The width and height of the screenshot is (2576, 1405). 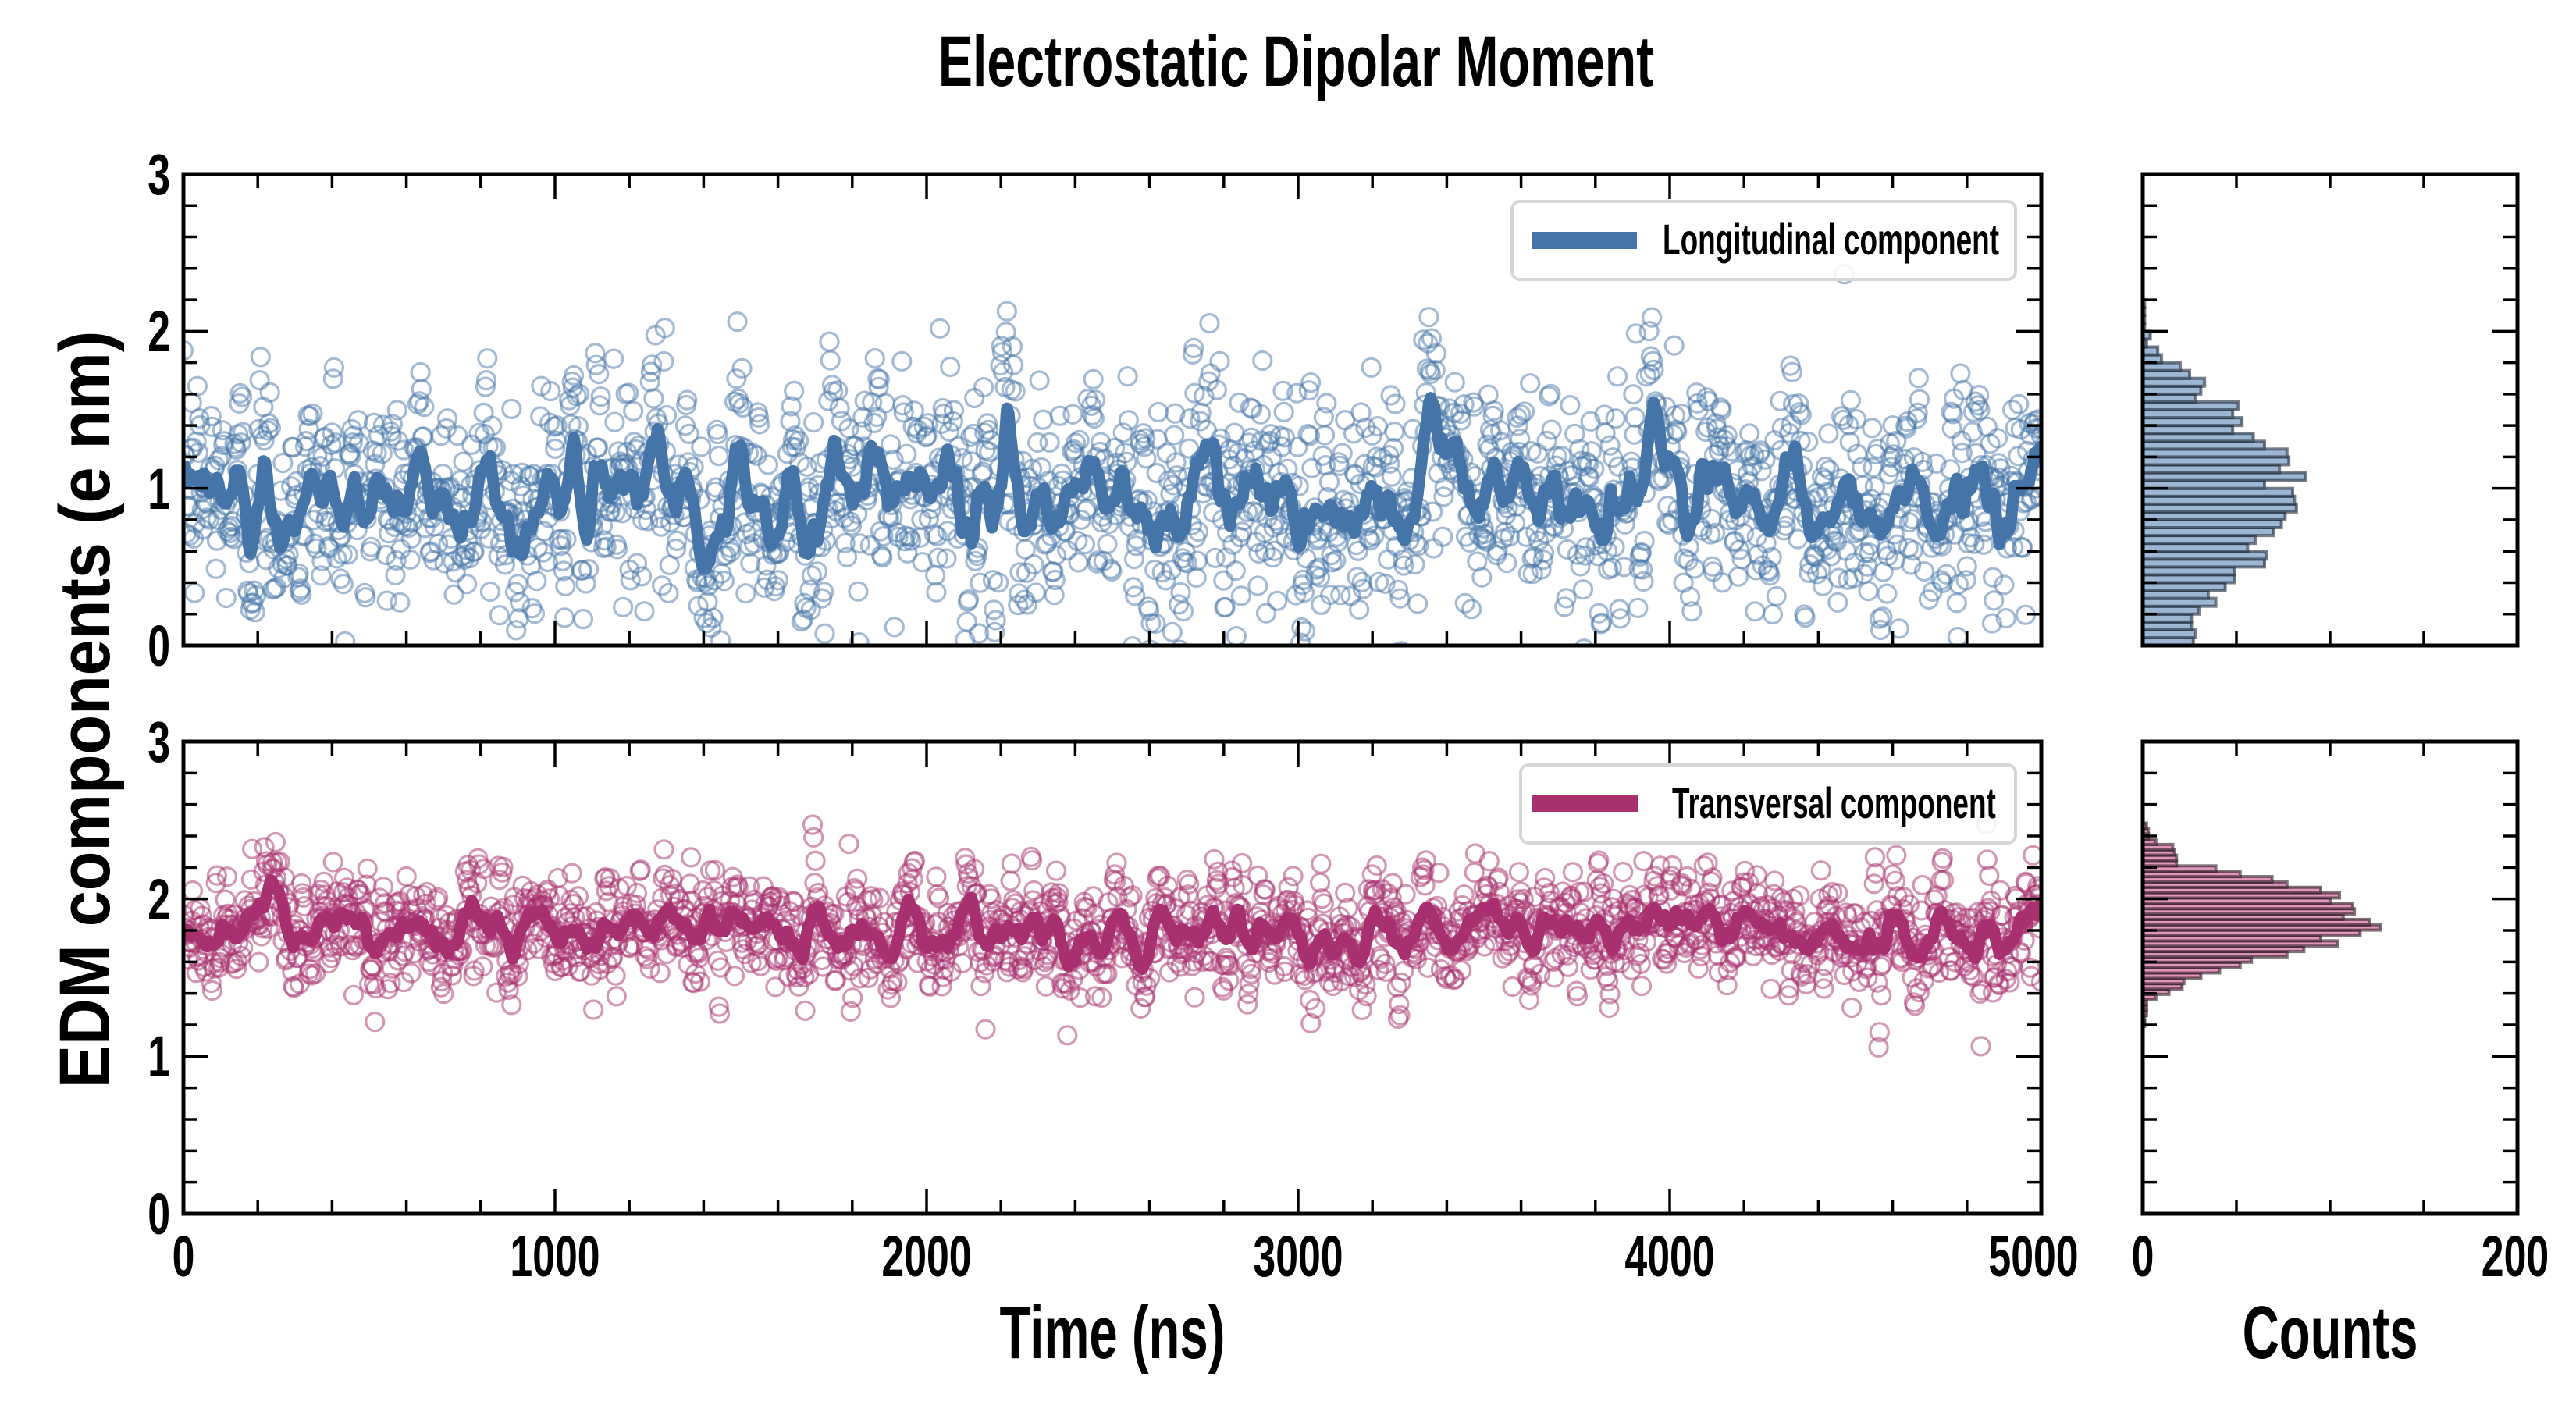 What do you see at coordinates (84, 710) in the screenshot?
I see `y-axis-label: EDM components (e nm)` at bounding box center [84, 710].